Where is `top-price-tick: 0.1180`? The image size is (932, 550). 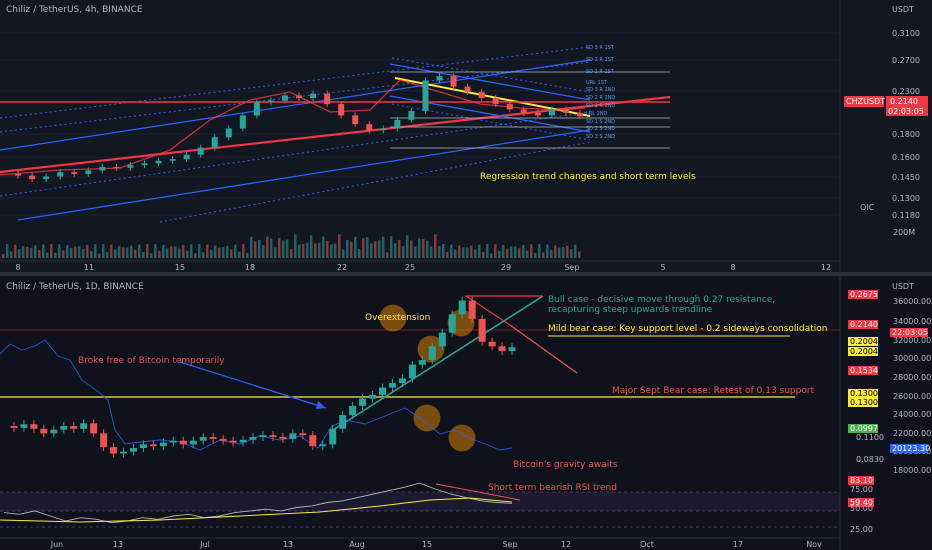
top-price-tick: 0.1180 is located at coordinates (906, 215).